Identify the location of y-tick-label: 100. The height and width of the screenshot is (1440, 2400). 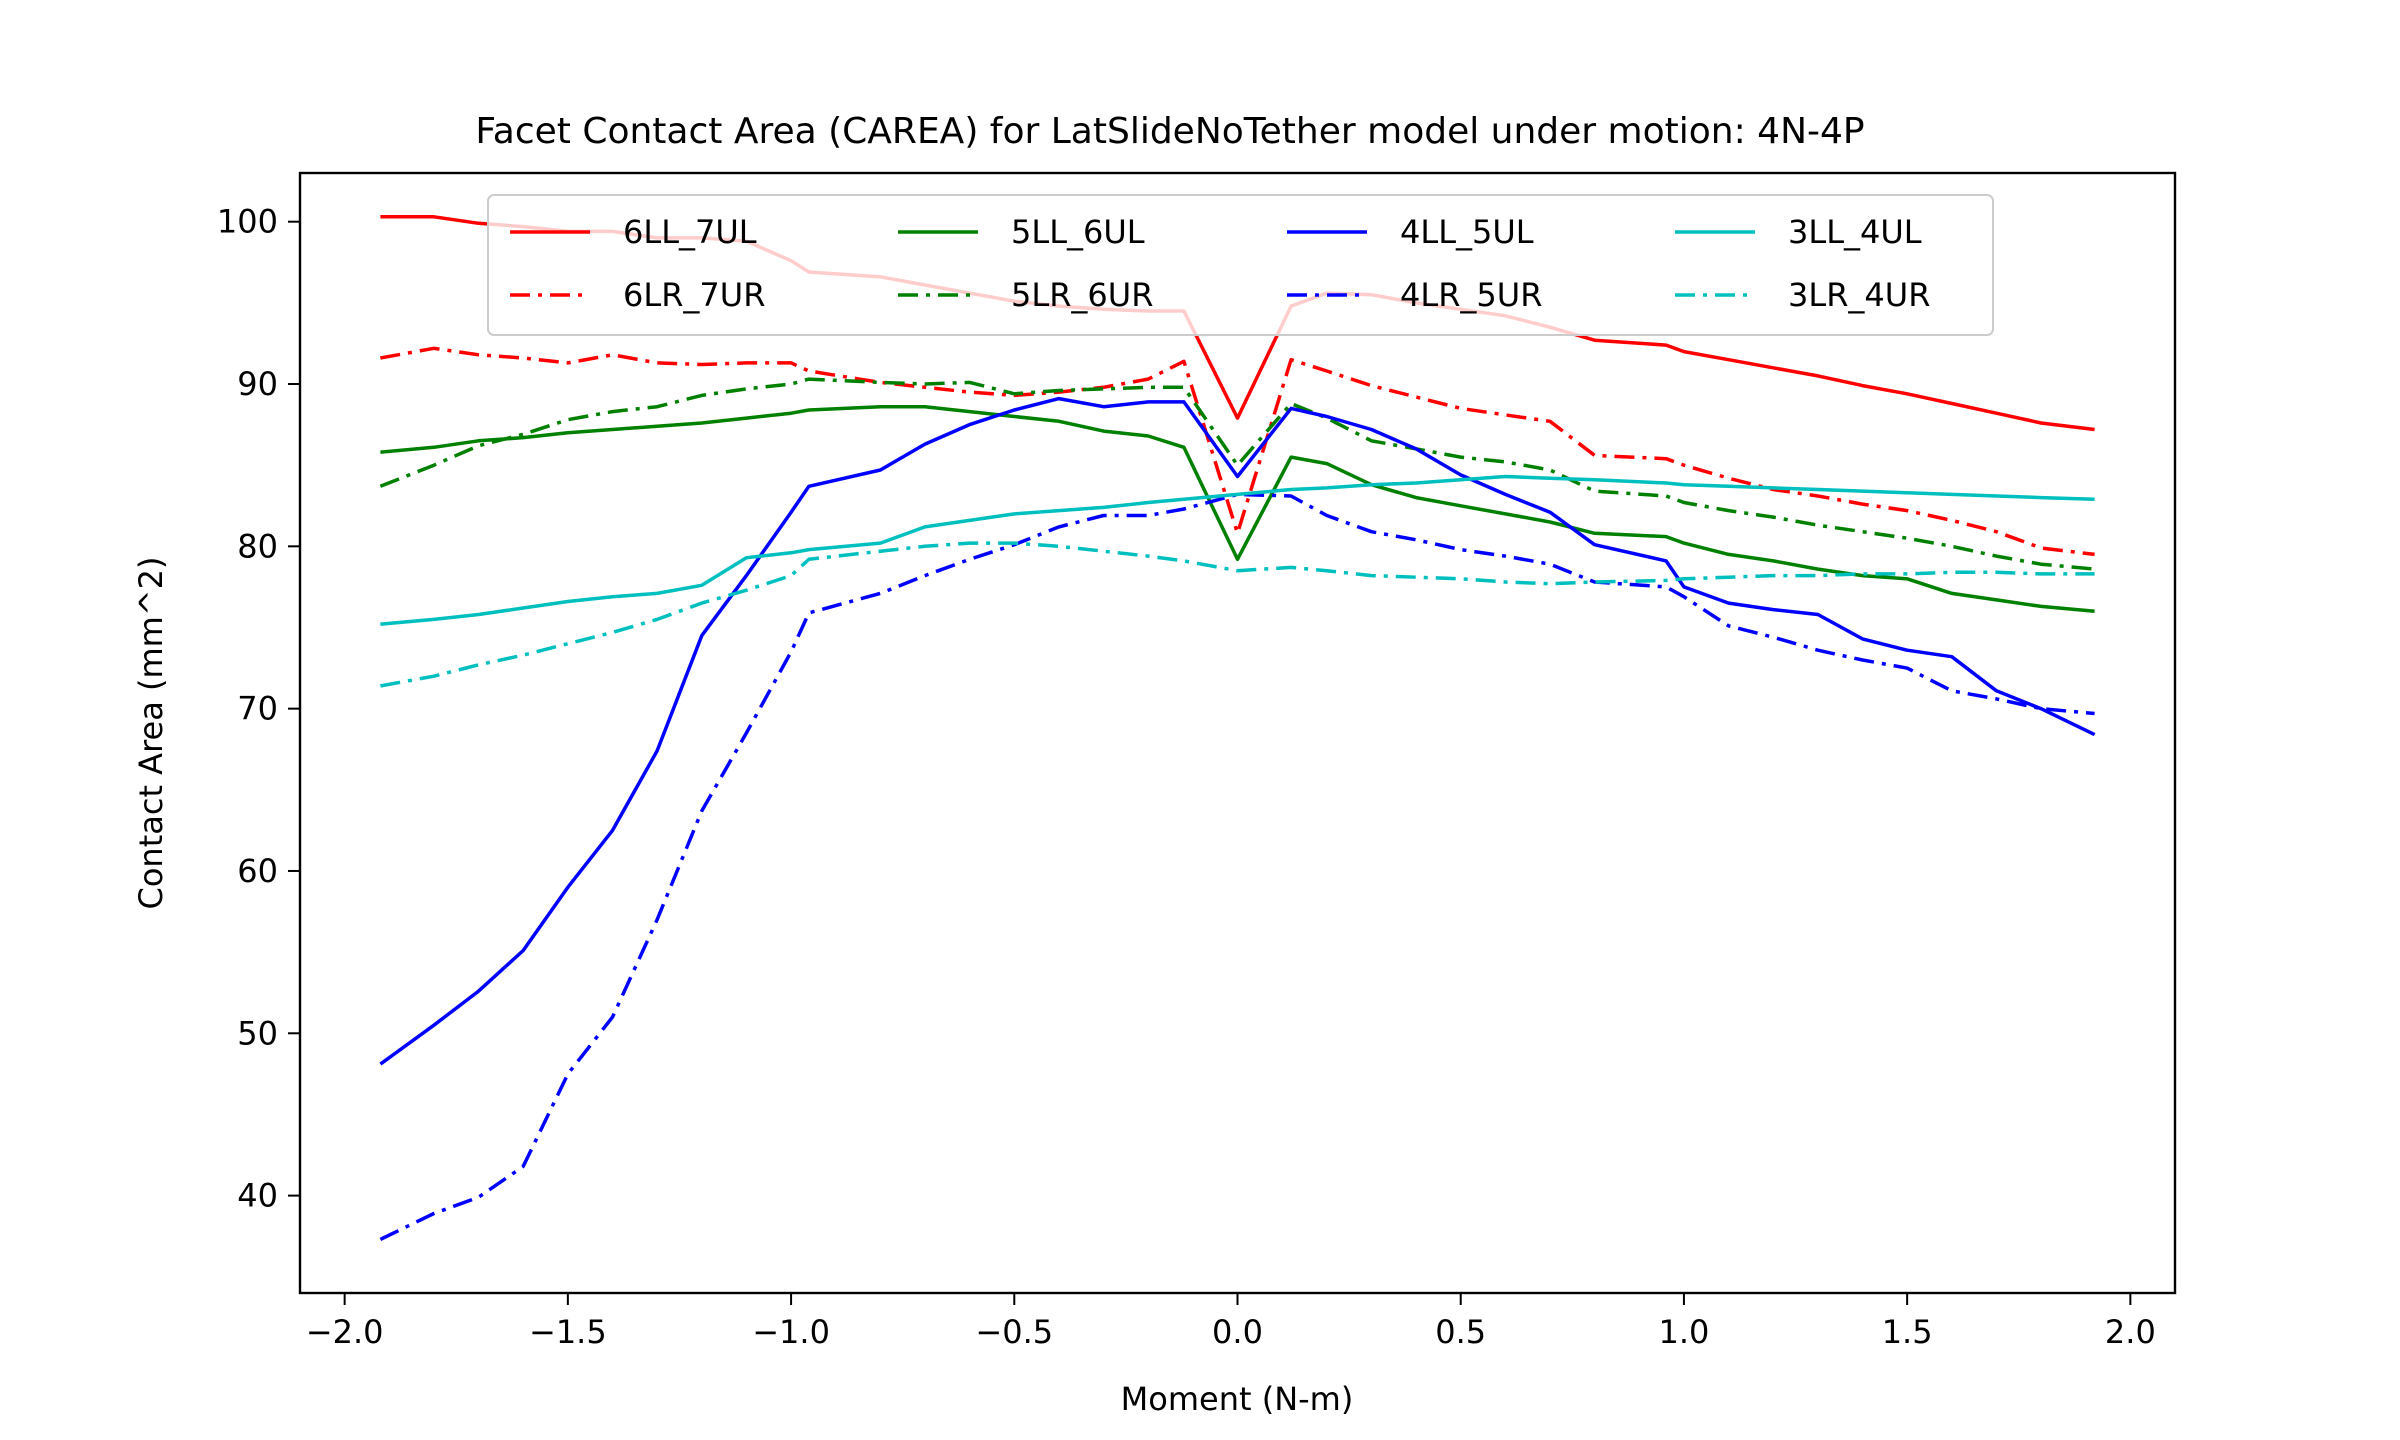
(247, 222).